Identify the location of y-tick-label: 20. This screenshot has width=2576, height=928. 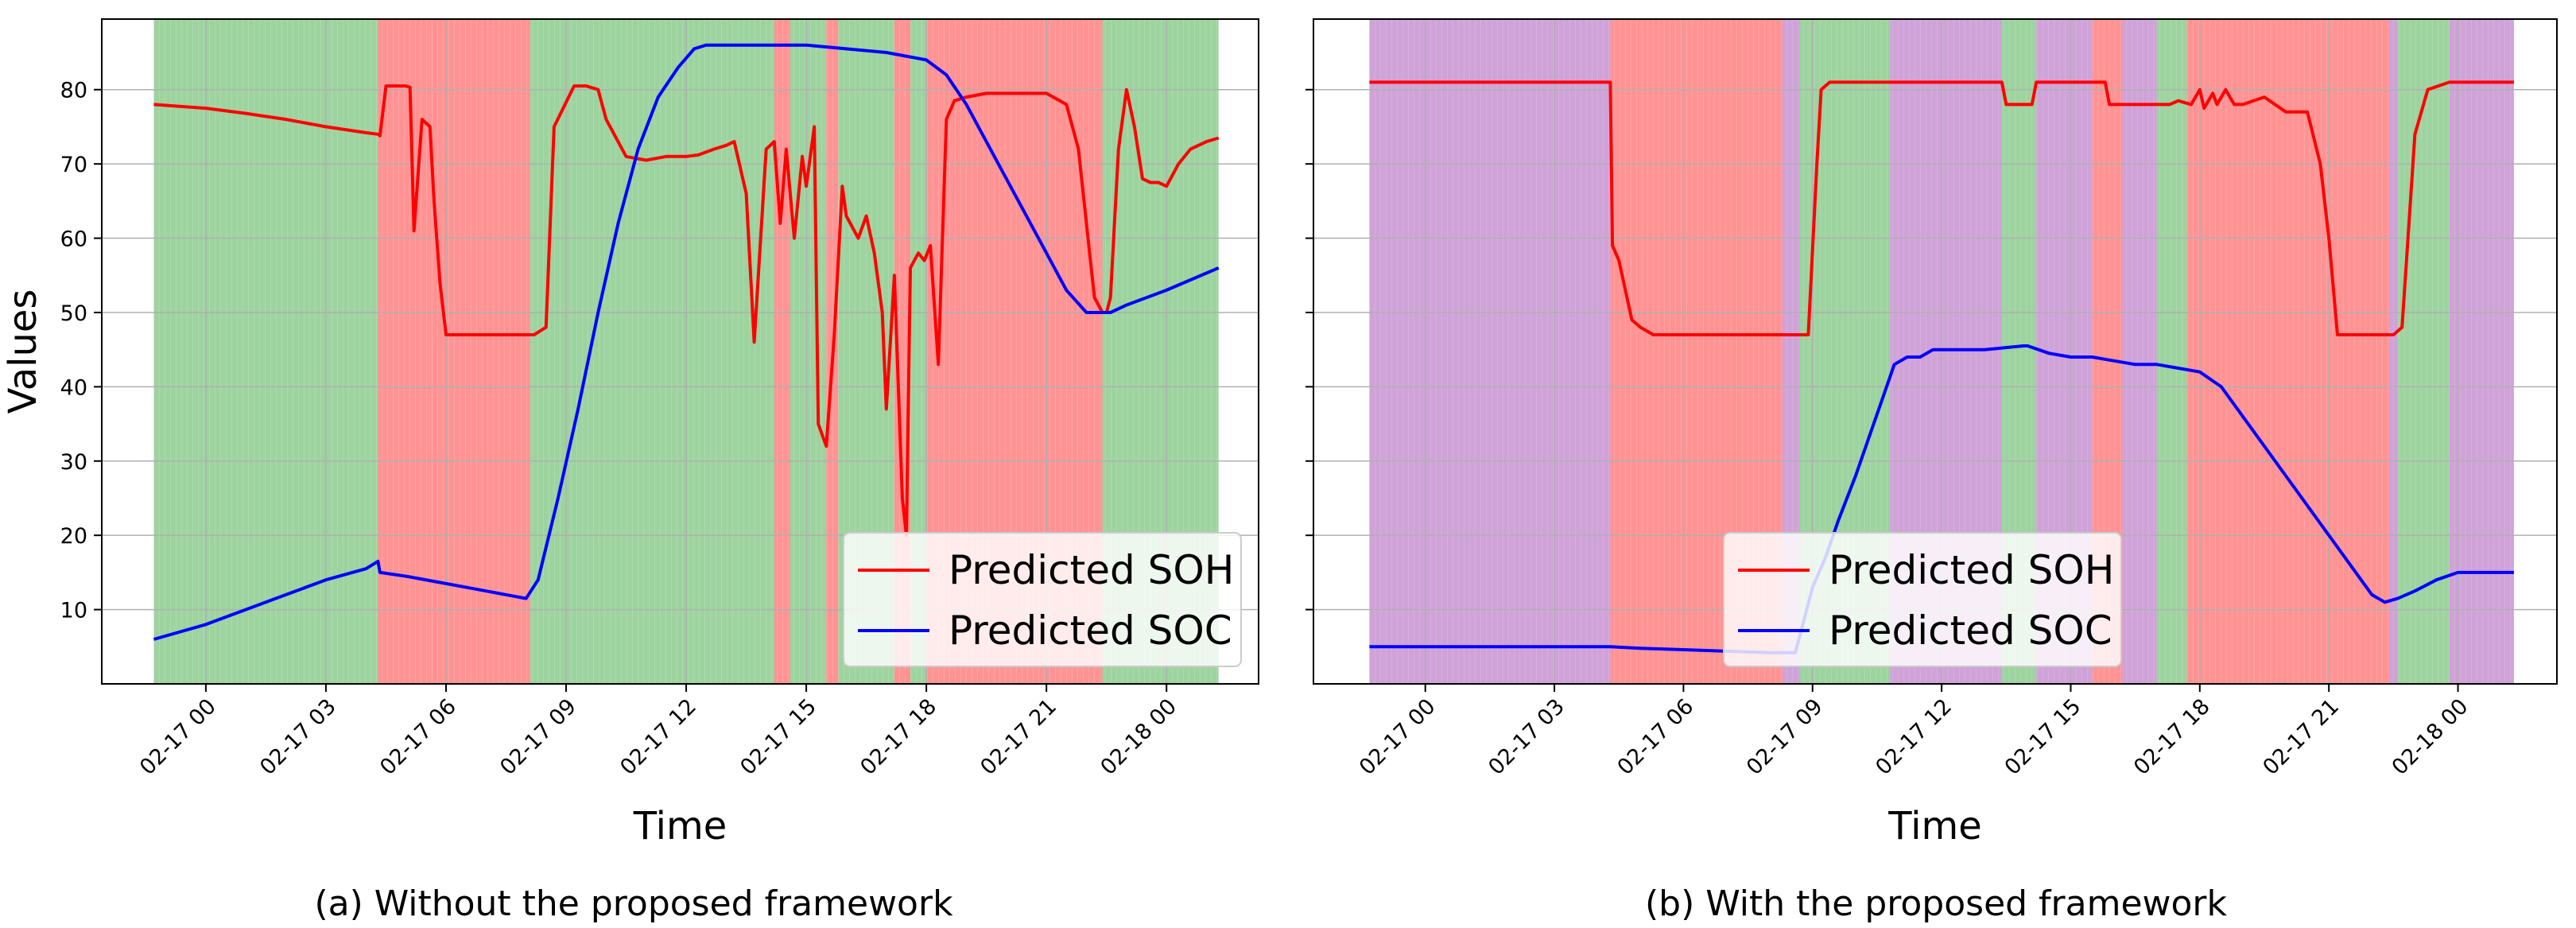
(73, 536).